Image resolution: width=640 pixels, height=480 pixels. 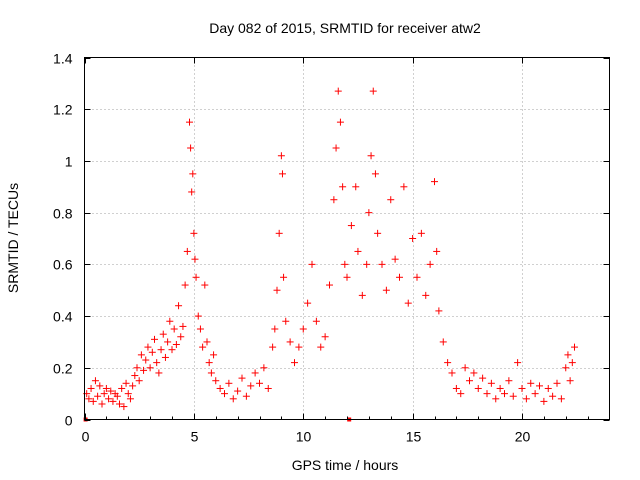 What do you see at coordinates (195, 437) in the screenshot?
I see `x-tick-label: 5` at bounding box center [195, 437].